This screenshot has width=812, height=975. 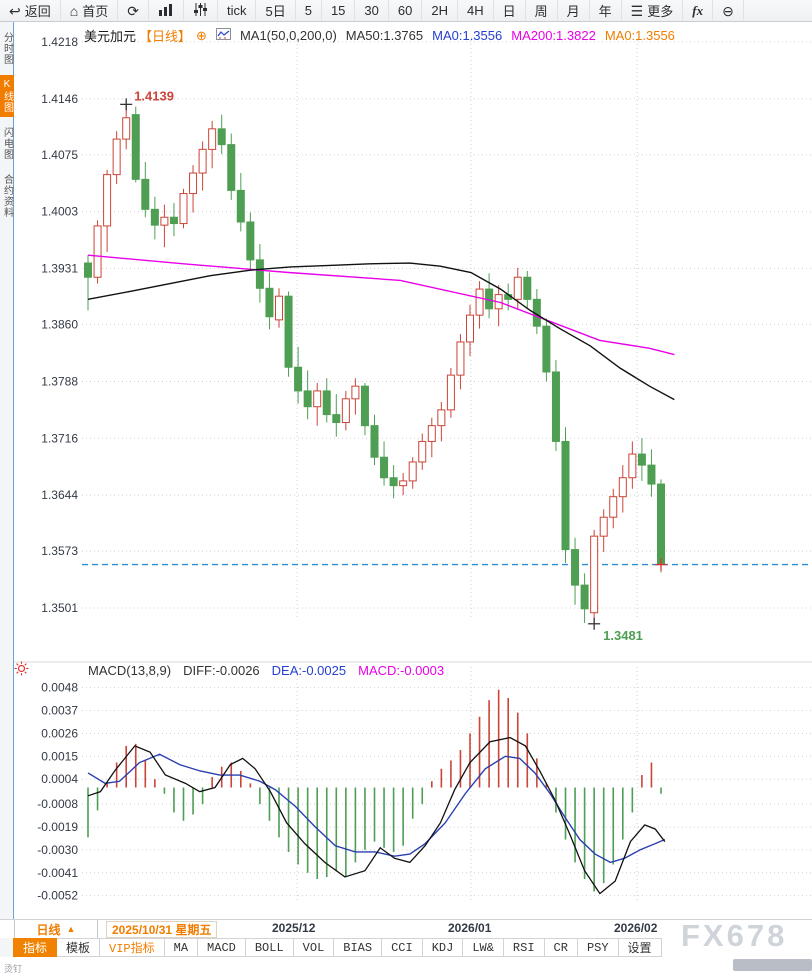 I want to click on sidebar-item-contract-info: 合约资料, so click(x=7, y=196).